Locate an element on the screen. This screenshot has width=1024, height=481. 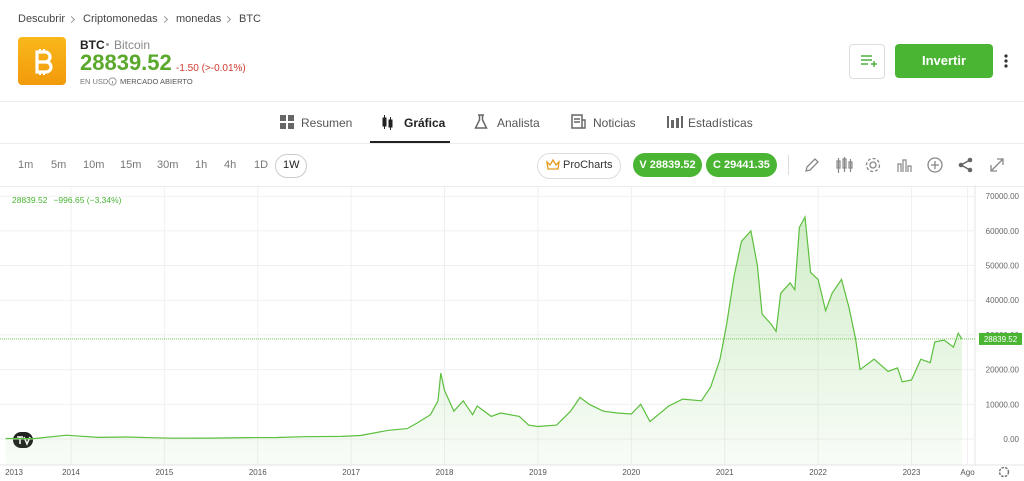
y-tick-label: 70000.00 is located at coordinates (1003, 196).